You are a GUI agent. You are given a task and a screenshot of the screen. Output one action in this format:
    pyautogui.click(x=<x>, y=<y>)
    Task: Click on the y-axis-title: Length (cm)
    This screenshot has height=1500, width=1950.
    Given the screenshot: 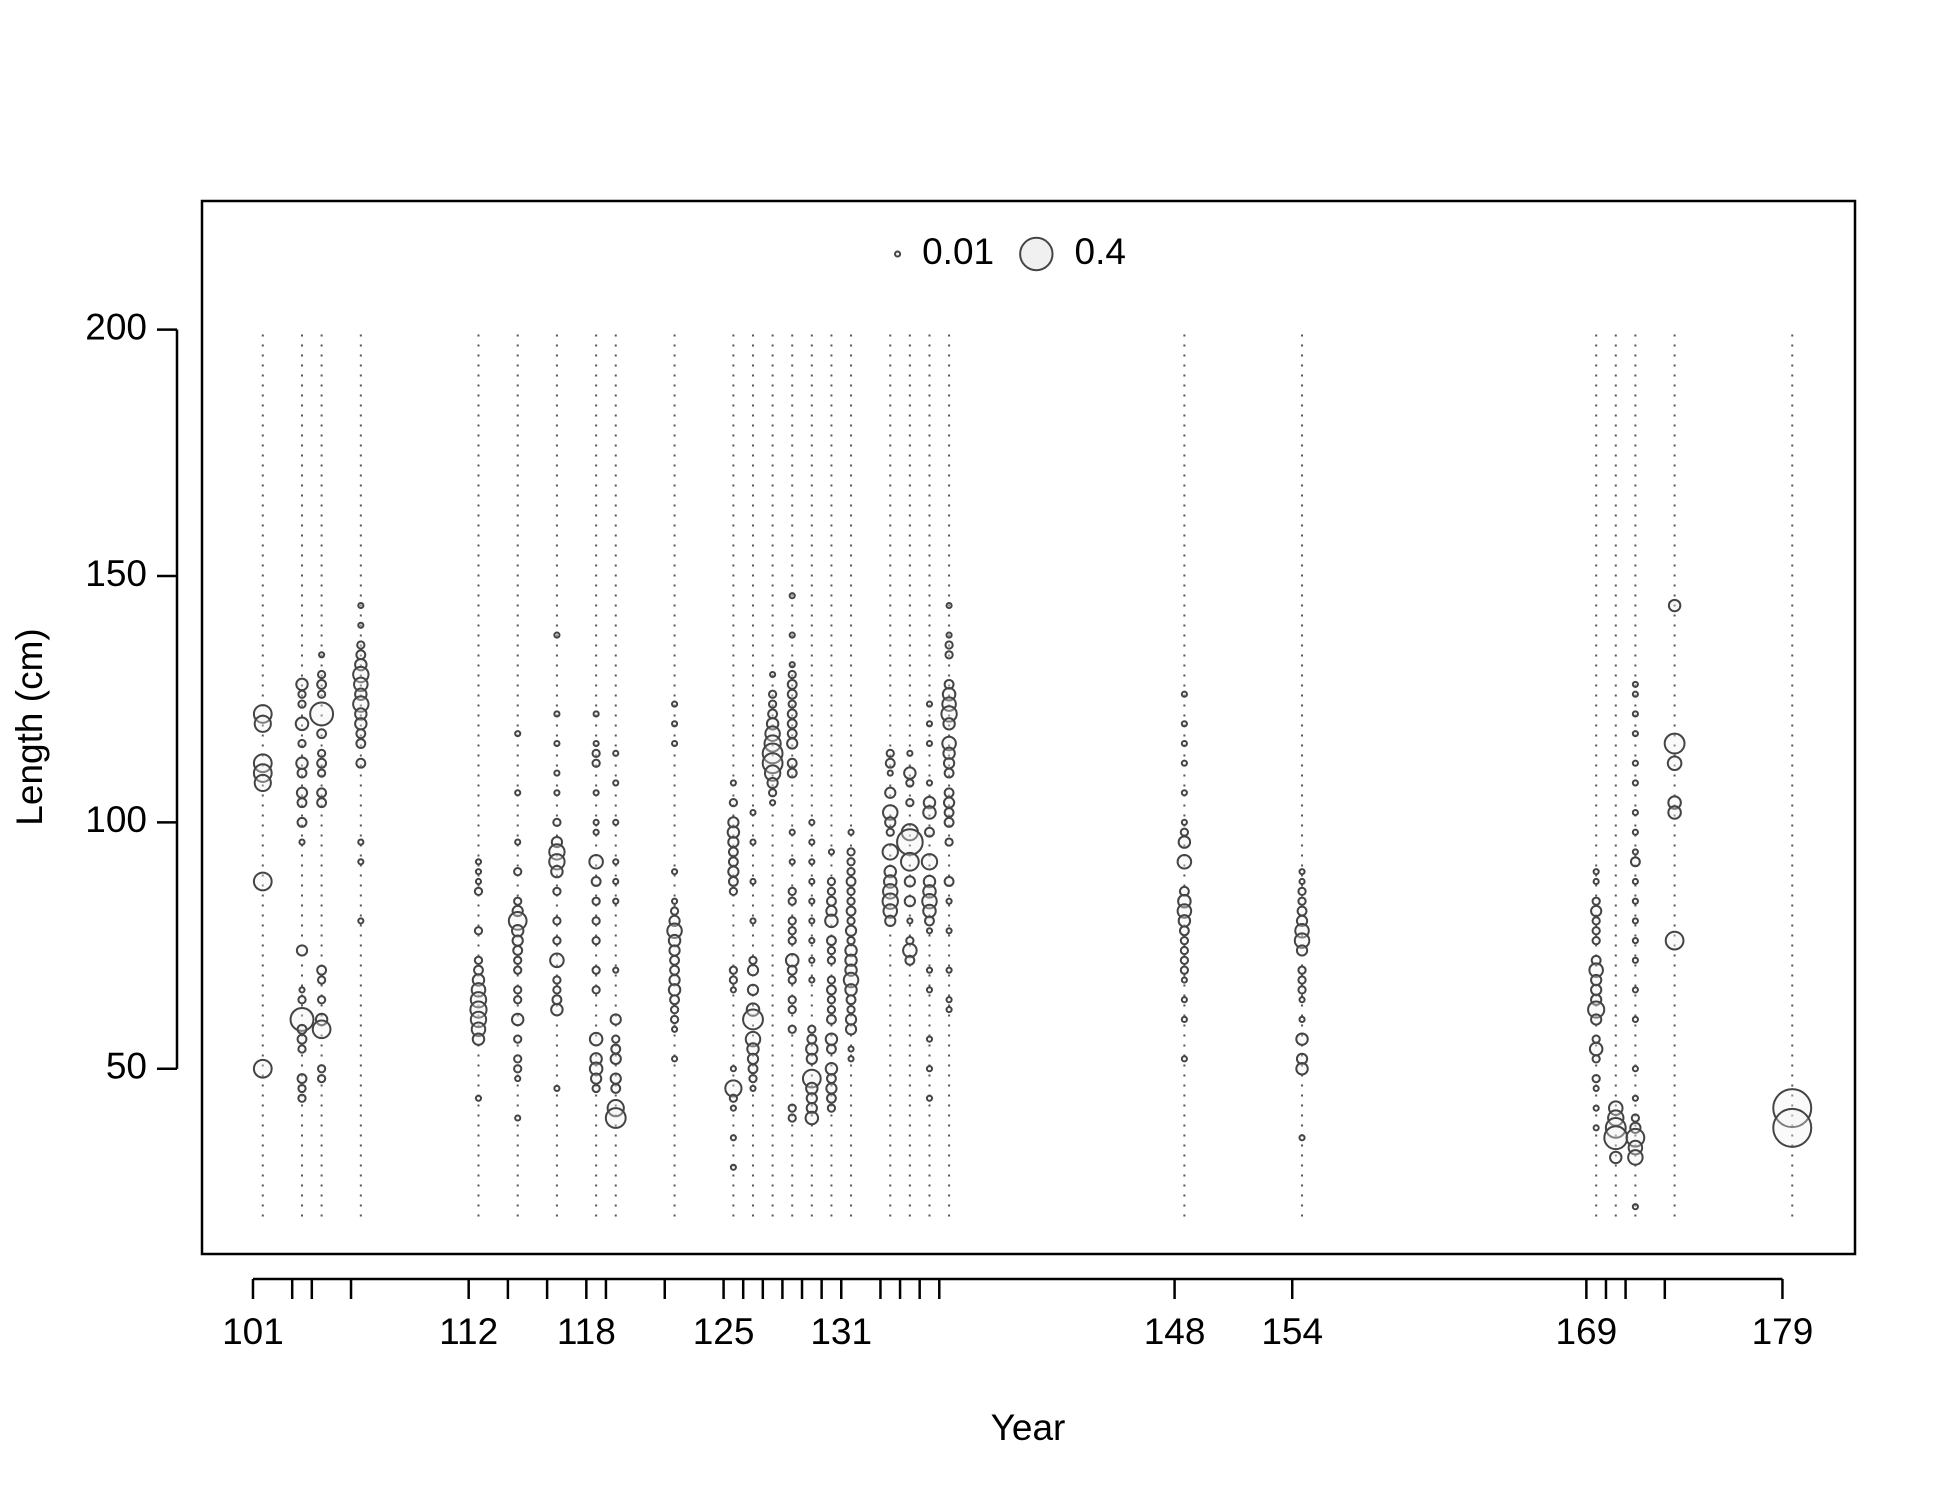 What is the action you would take?
    pyautogui.click(x=29, y=726)
    